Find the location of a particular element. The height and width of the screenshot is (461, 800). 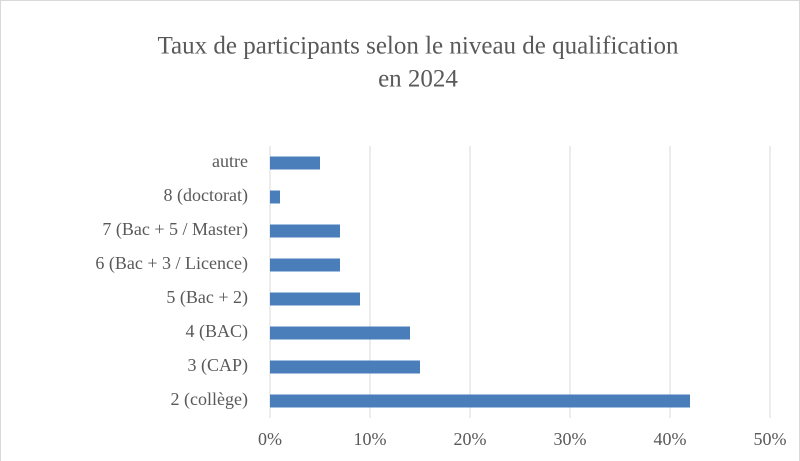

x-tick-label: 0% is located at coordinates (270, 439).